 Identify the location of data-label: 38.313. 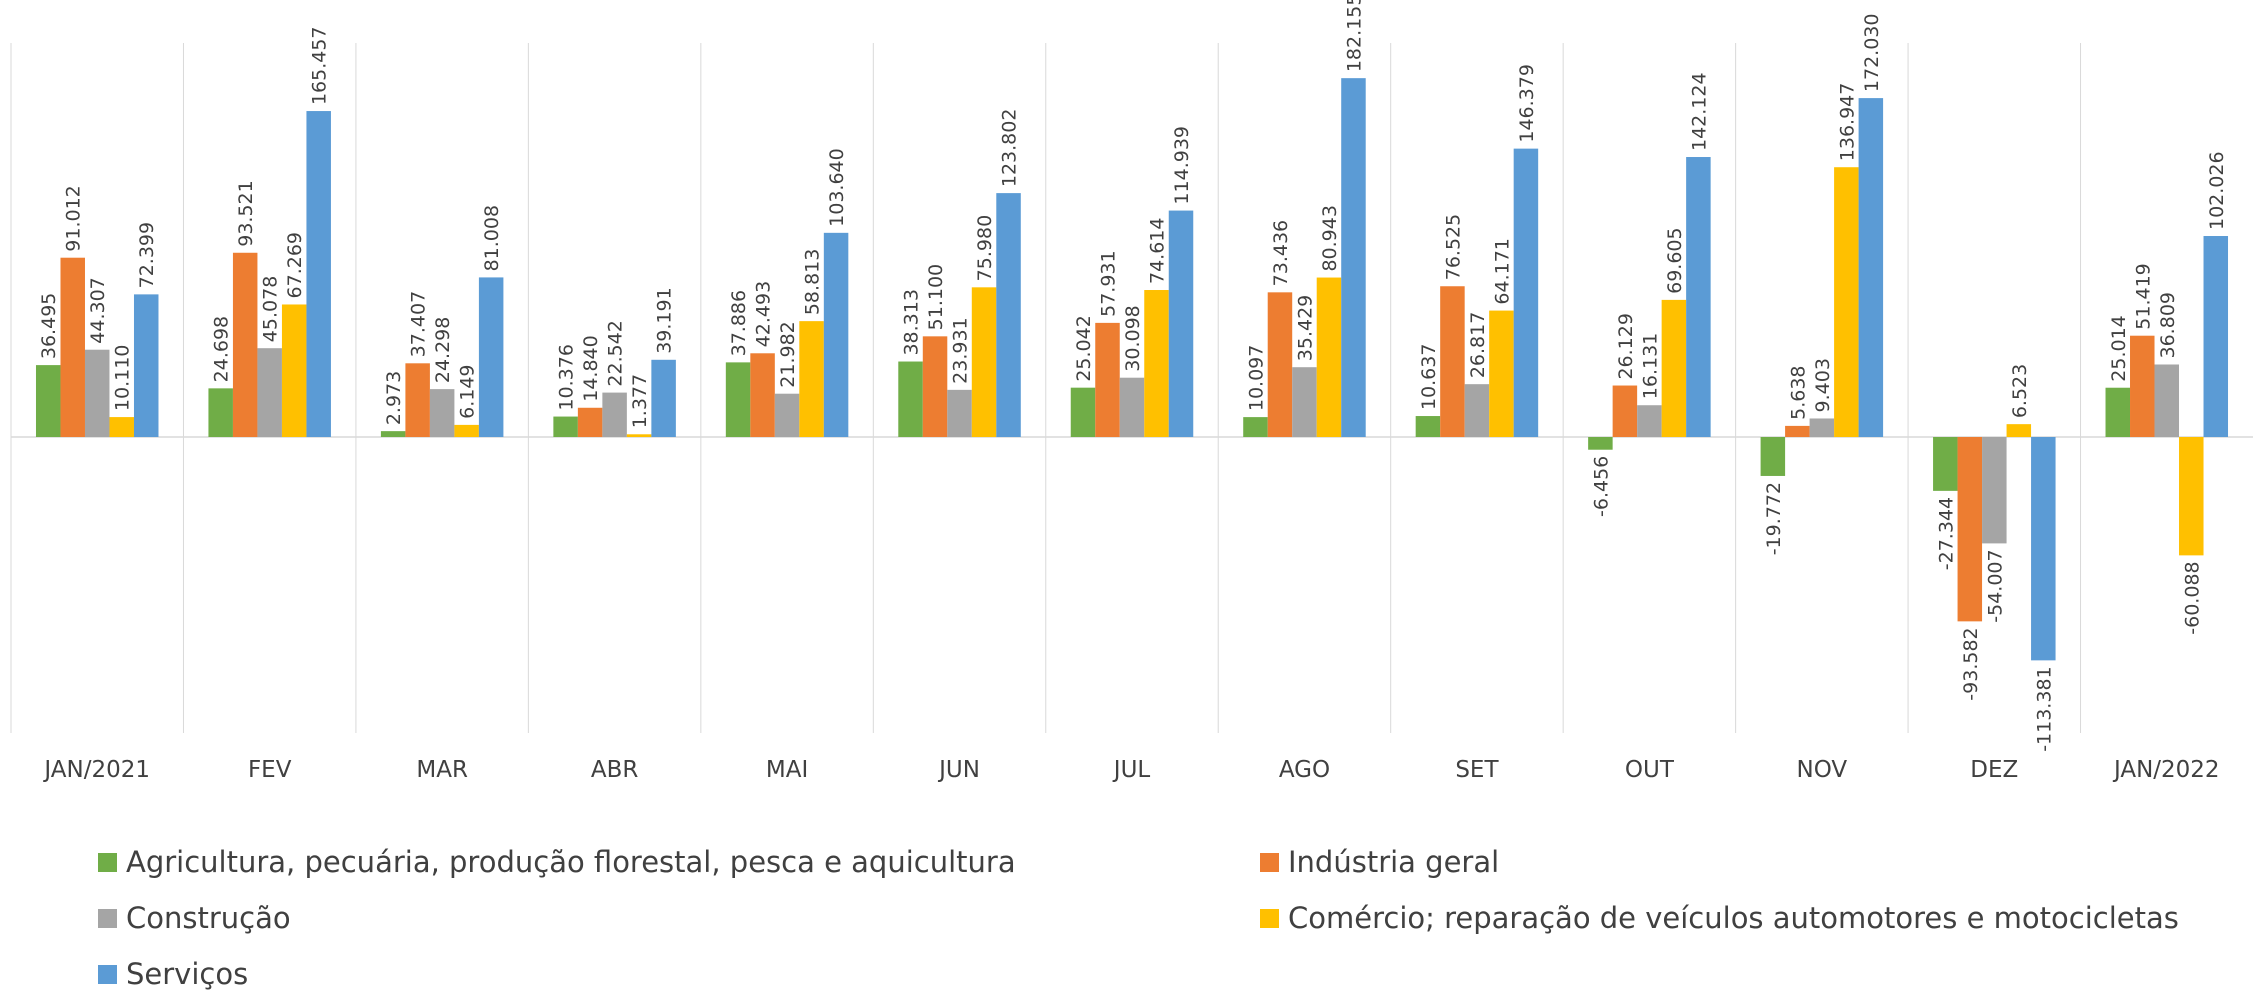
(912, 322).